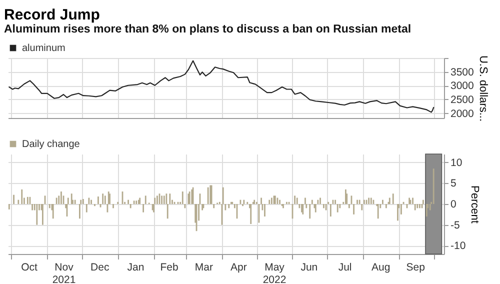 The height and width of the screenshot is (284, 500). Describe the element at coordinates (458, 246) in the screenshot. I see `y-tick-label: -10` at that location.